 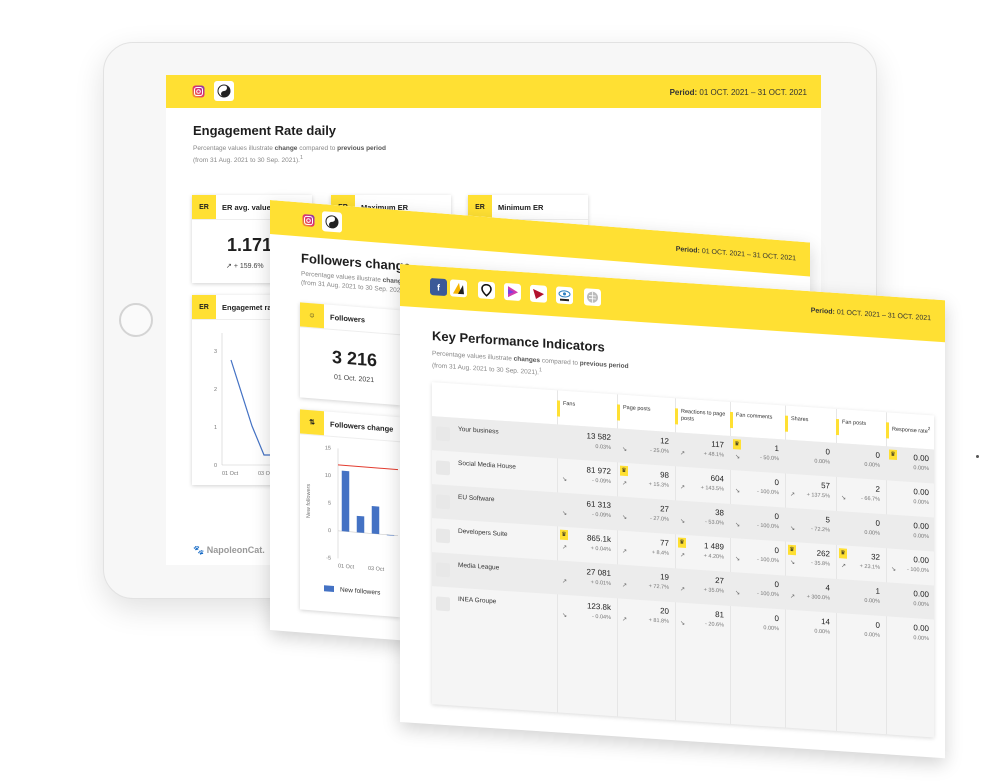 What do you see at coordinates (360, 592) in the screenshot?
I see `legend-label: New followers` at bounding box center [360, 592].